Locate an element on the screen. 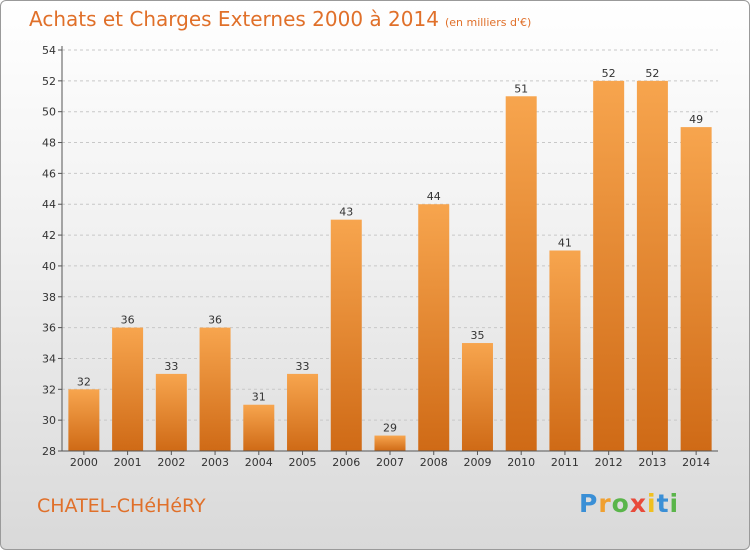  y-tick-label: 54 is located at coordinates (49, 50).